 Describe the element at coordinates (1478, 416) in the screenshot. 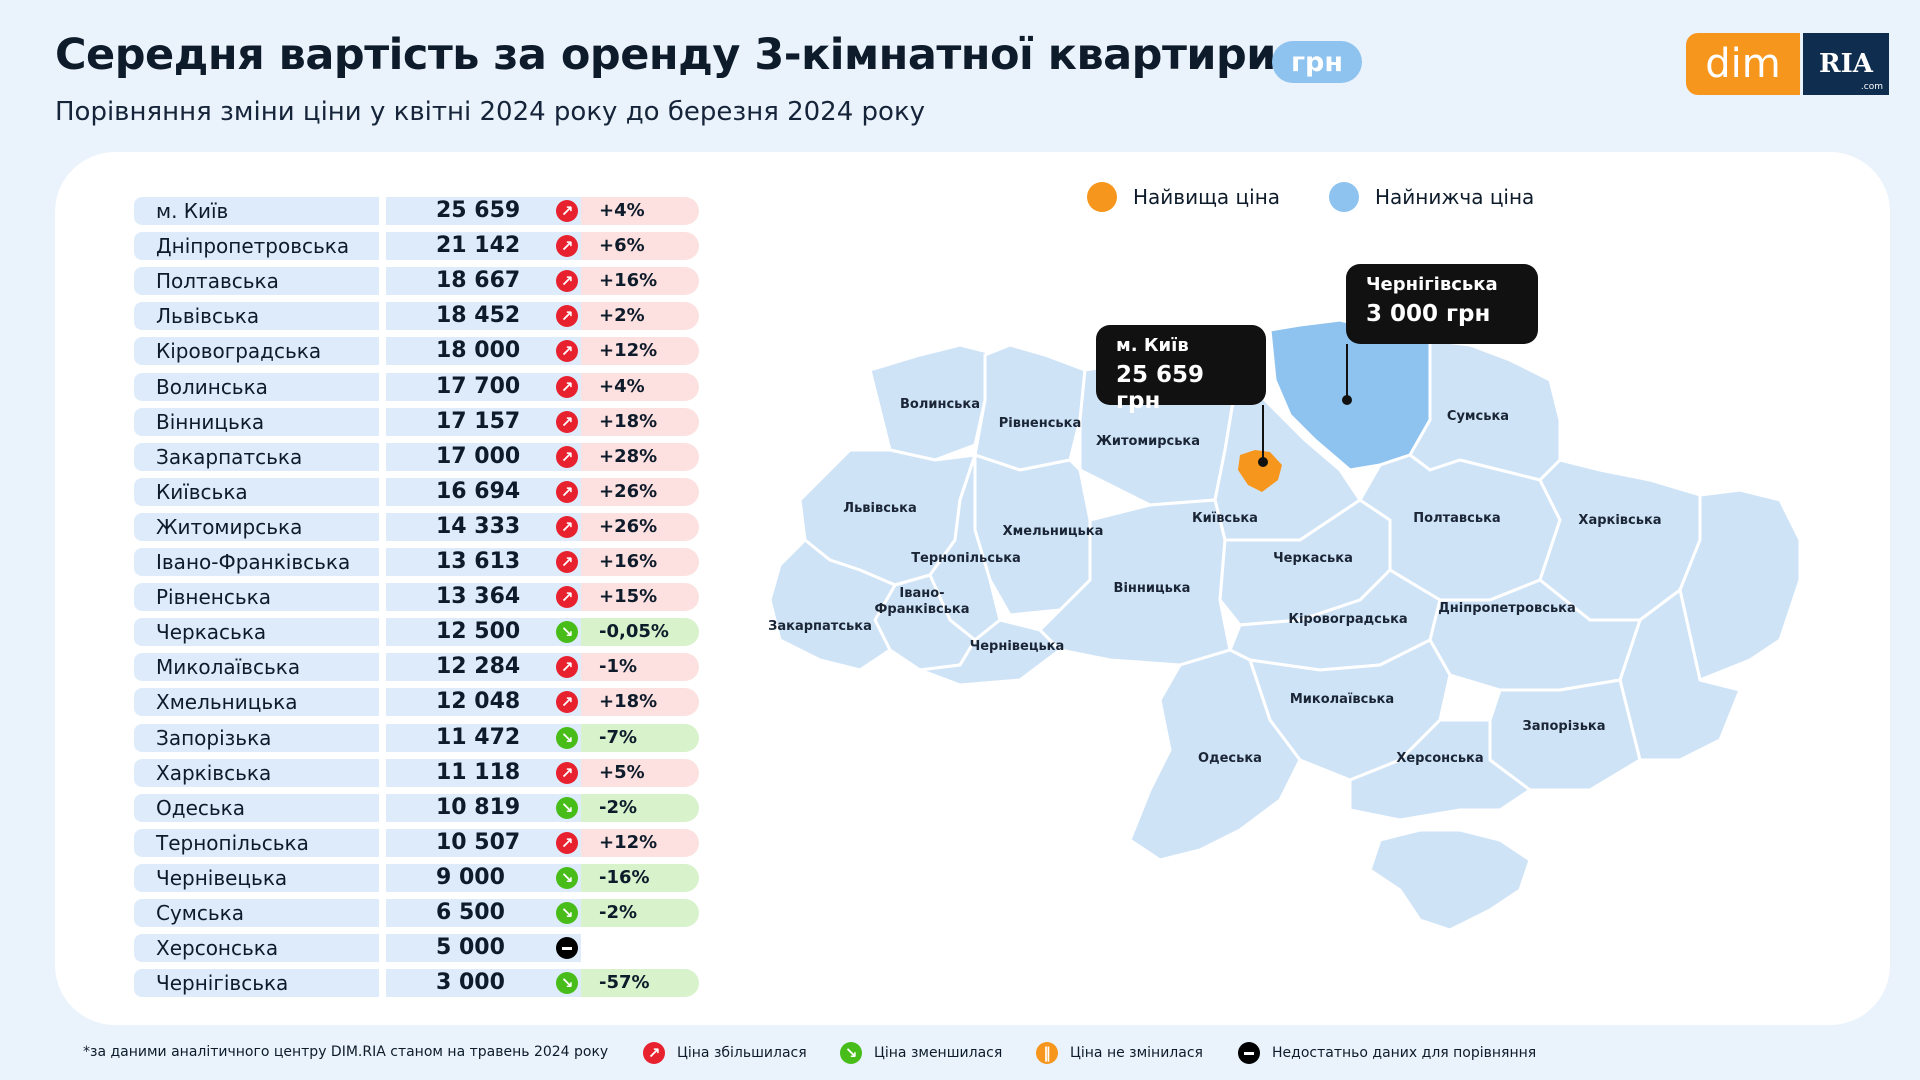

I see `map-label: Сумська` at that location.